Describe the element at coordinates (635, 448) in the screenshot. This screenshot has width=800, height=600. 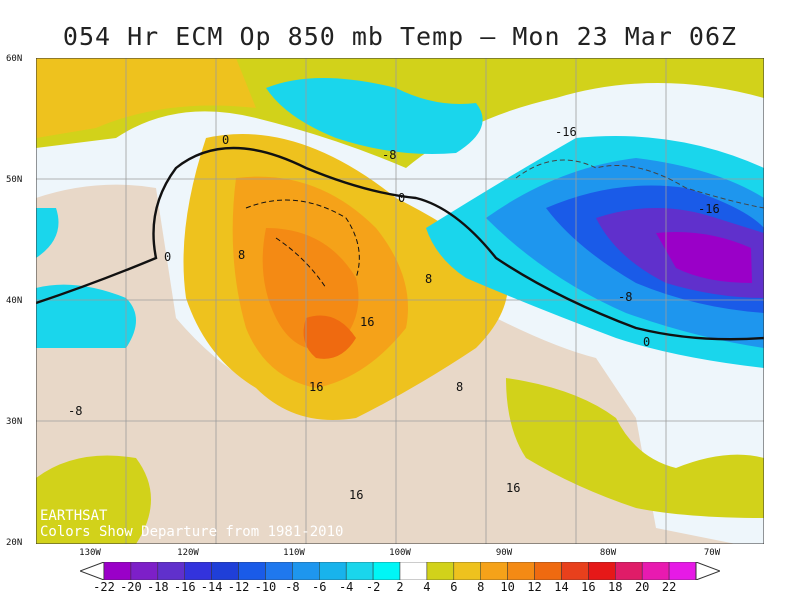
I see `gulf-warm-area` at that location.